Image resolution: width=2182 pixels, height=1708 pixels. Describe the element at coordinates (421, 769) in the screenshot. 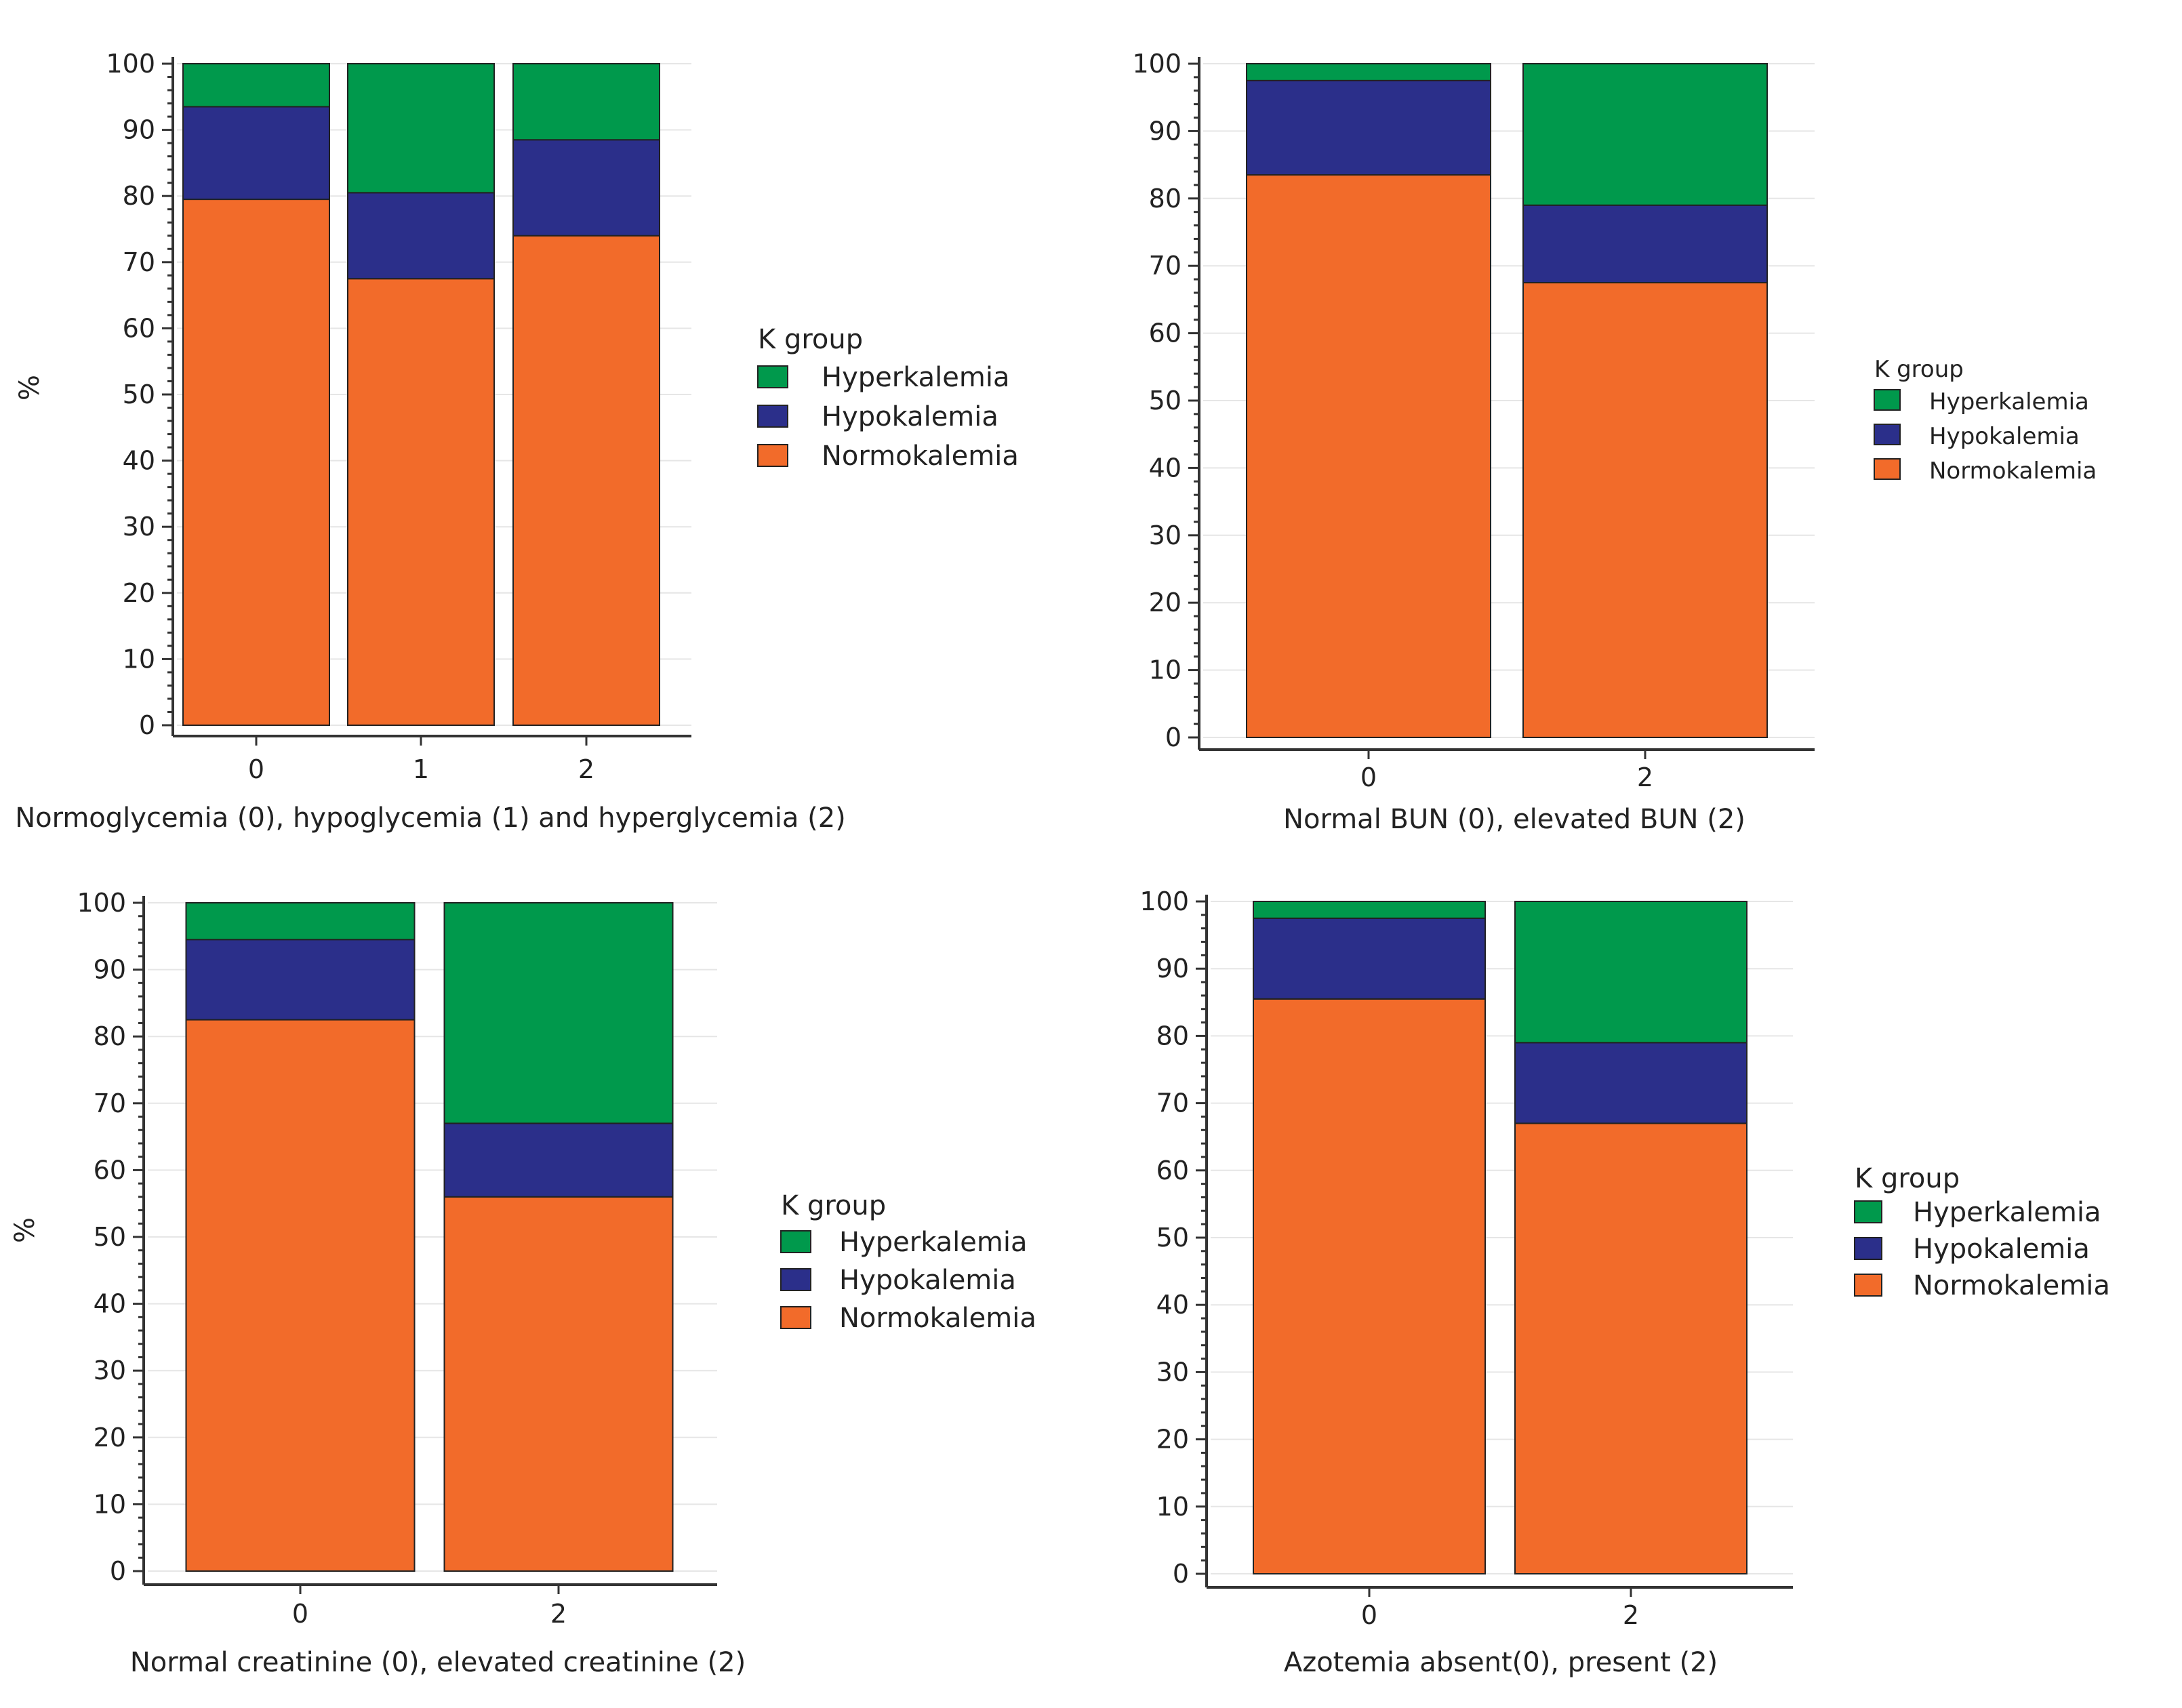

I see `x-tick-label: 1` at that location.